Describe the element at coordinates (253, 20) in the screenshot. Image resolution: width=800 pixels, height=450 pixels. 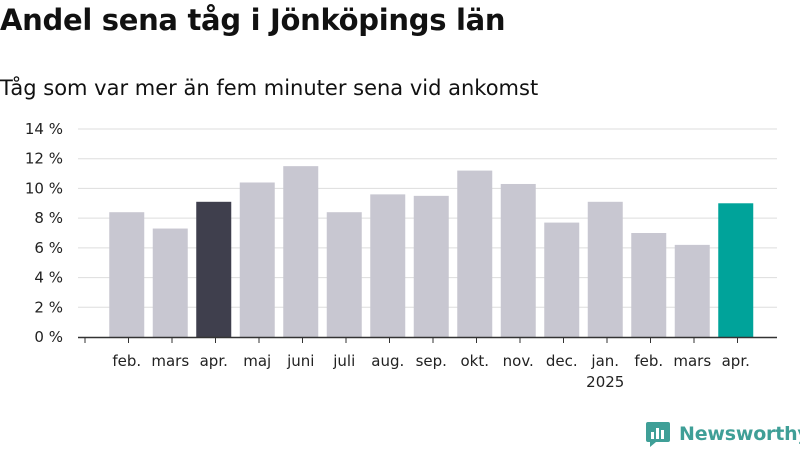
I see `page-title: Andel sena tåg i Jönköpings län` at that location.